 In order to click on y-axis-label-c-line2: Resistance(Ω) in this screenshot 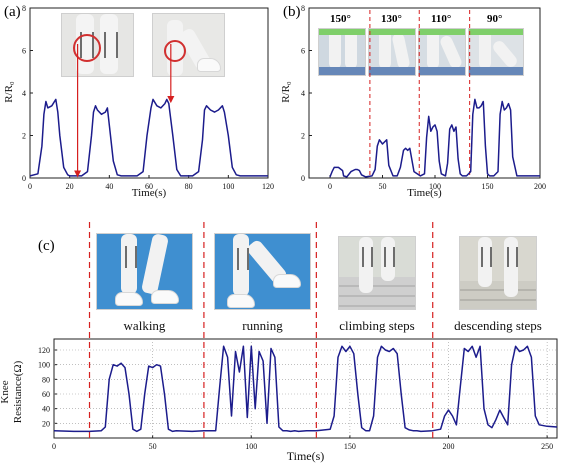, I will do `click(18, 391)`.